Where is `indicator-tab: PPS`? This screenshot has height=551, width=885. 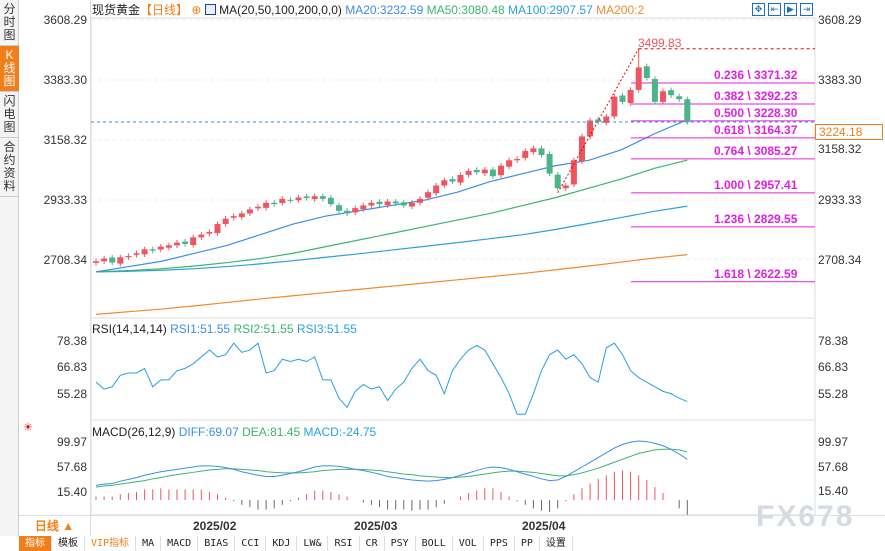
indicator-tab: PPS is located at coordinates (499, 543).